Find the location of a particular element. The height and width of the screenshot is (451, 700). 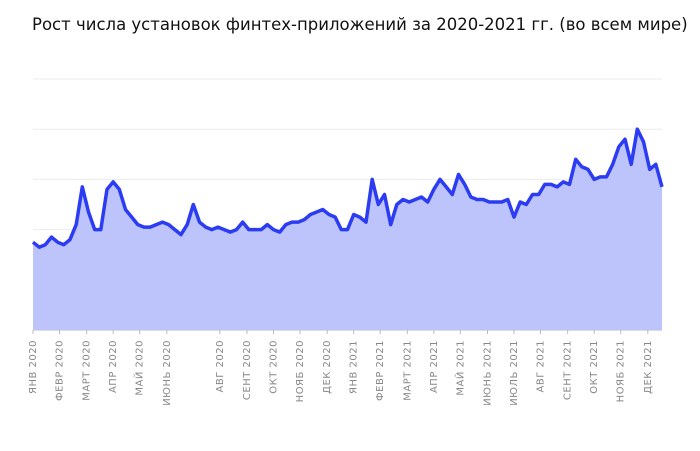

x-tick-label: ДЕК 2021 is located at coordinates (648, 367).